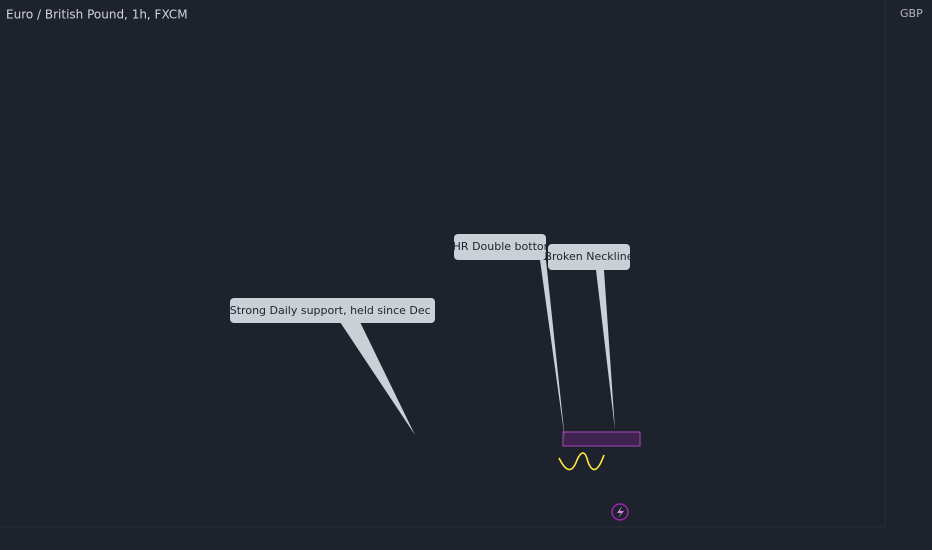 The width and height of the screenshot is (932, 550). What do you see at coordinates (97, 15) in the screenshot?
I see `chart-title: Euro / British Pound, 1h, FXCM` at bounding box center [97, 15].